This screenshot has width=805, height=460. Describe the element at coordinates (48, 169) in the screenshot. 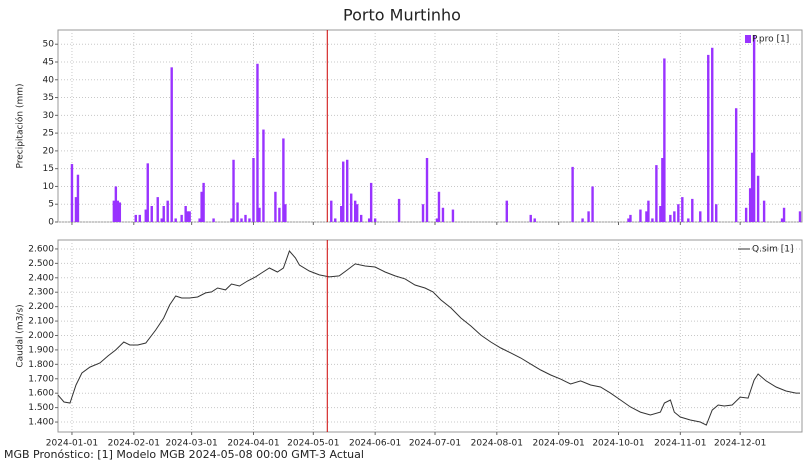

I see `y-tick-label: 15` at that location.